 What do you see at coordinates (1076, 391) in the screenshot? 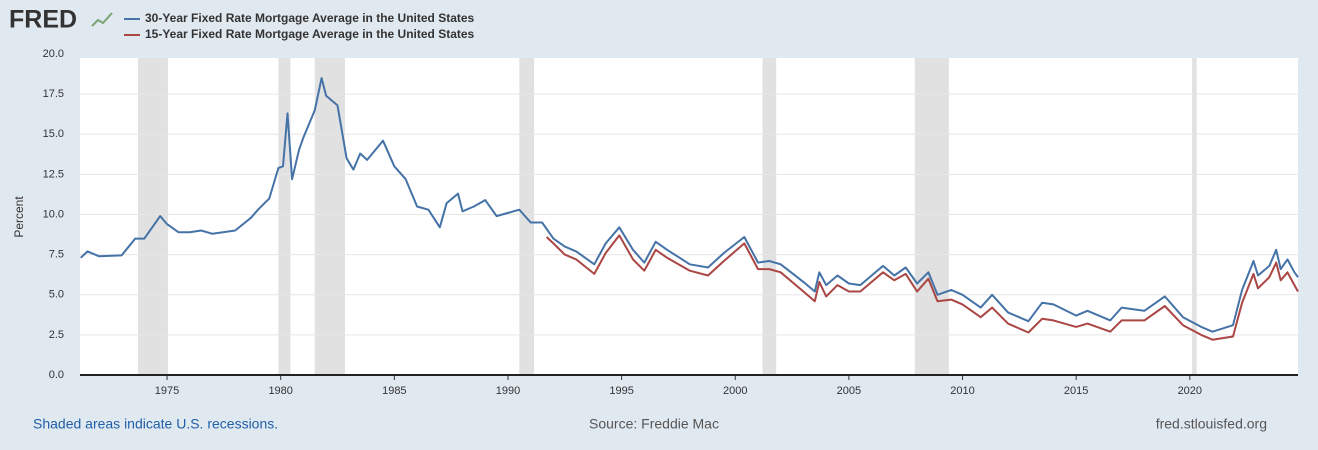
I see `x-tick-label: 2015` at bounding box center [1076, 391].